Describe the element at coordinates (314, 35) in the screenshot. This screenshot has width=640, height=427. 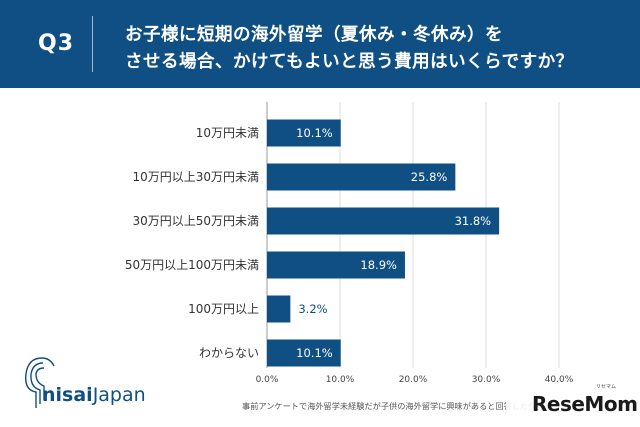
I see `question-text-line-1: お子様に短期の海外留学（夏休み・冬休み）を` at that location.